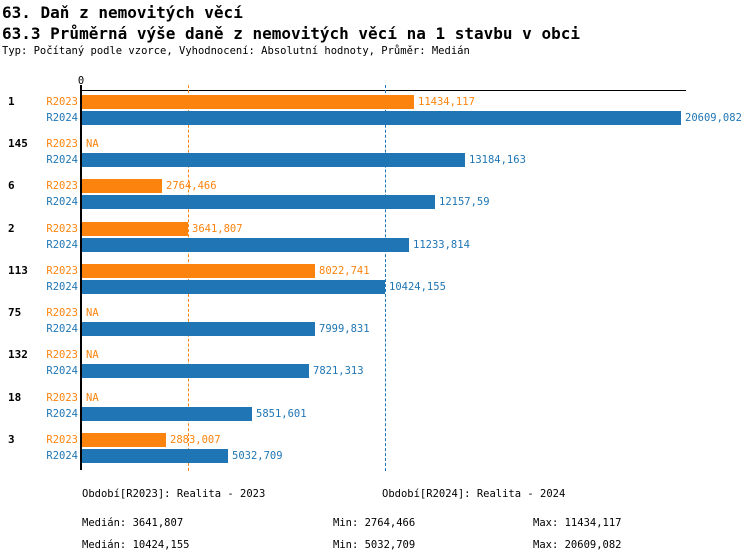 The image size is (750, 560). I want to click on stat-max-r2023: Max: 11434,117, so click(577, 523).